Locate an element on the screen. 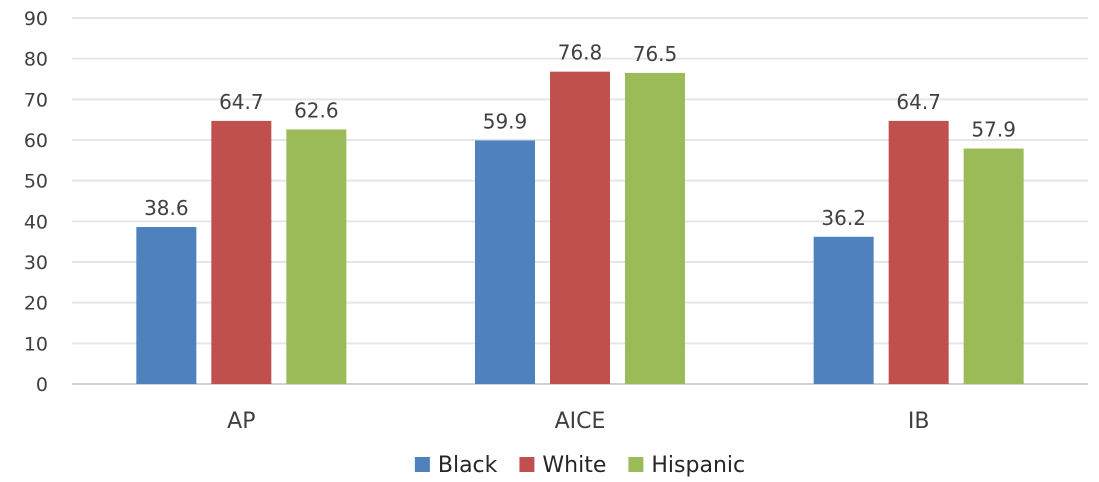 This screenshot has width=1099, height=482. y-tick-label: 40 is located at coordinates (36, 222).